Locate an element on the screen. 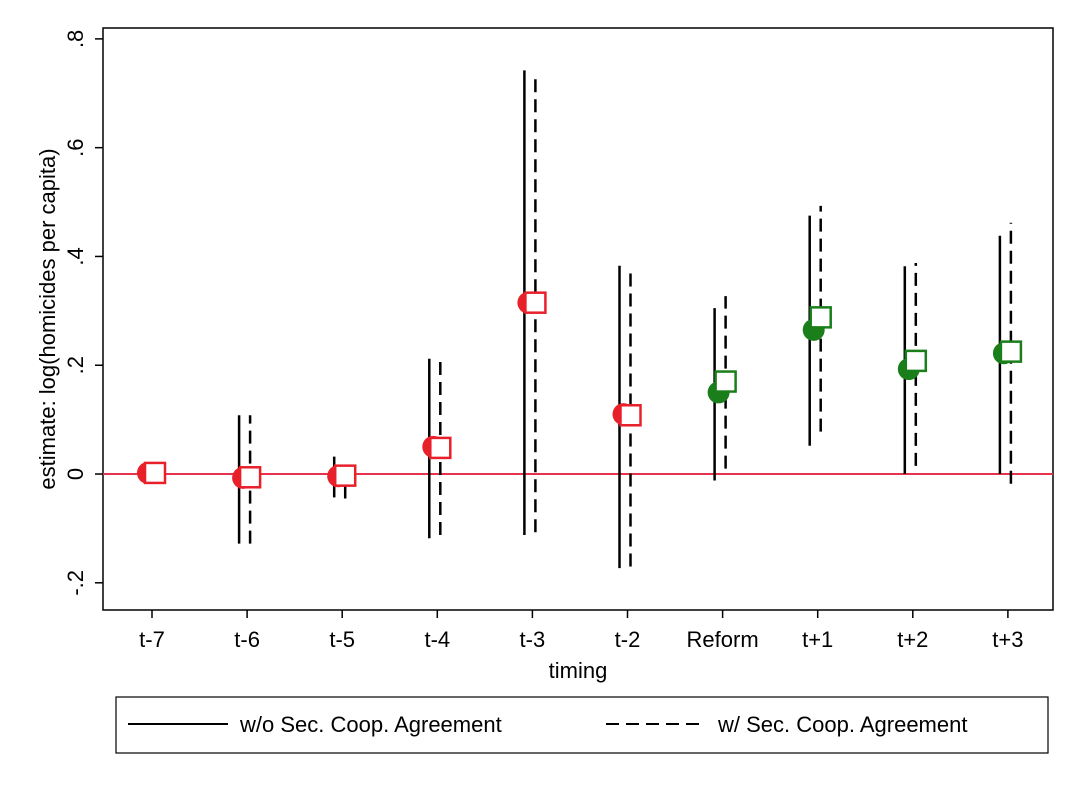 The height and width of the screenshot is (788, 1084). x-tick-label: t-2 is located at coordinates (628, 639).